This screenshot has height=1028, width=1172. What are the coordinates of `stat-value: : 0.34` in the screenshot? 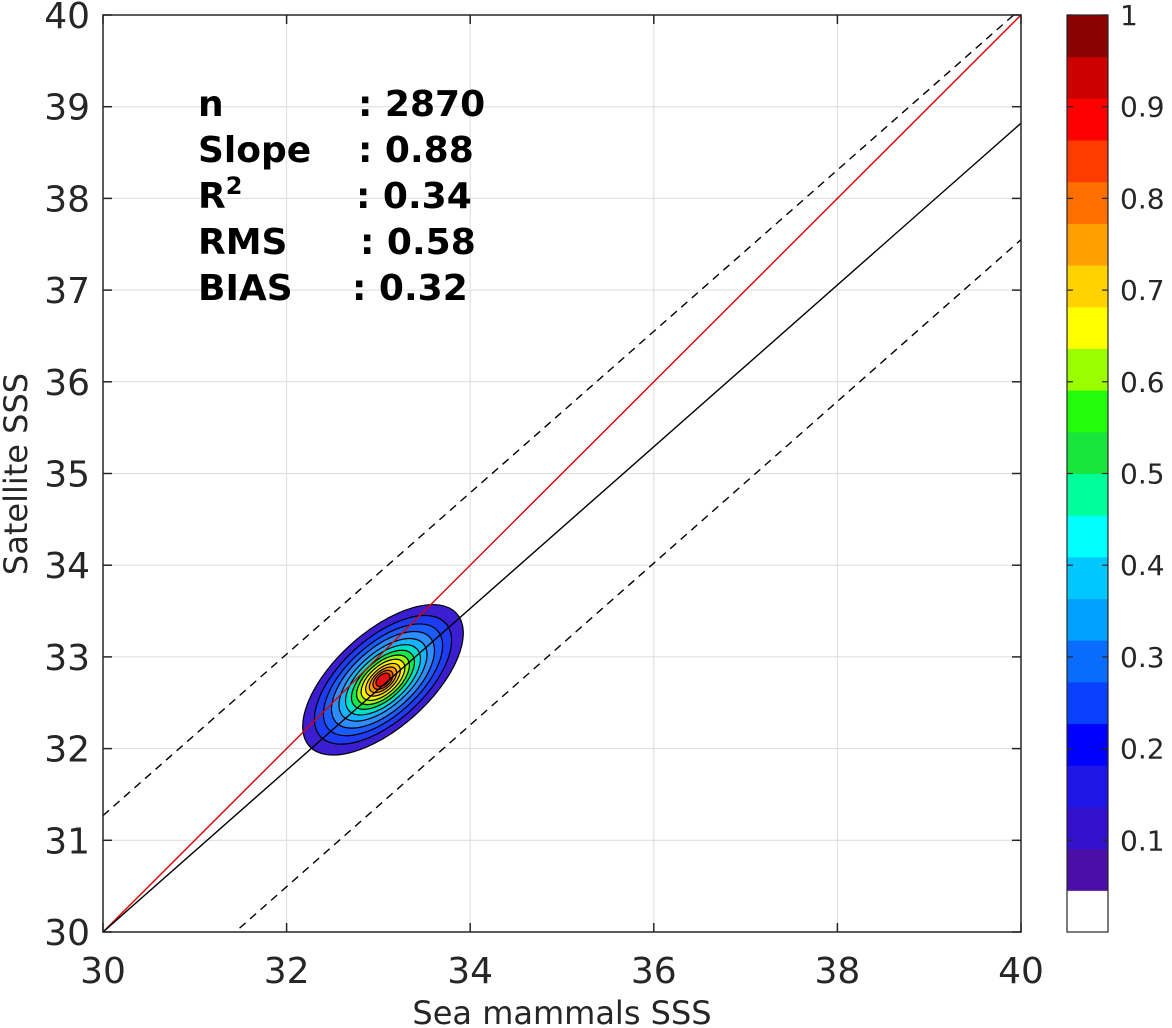 It's located at (414, 196).